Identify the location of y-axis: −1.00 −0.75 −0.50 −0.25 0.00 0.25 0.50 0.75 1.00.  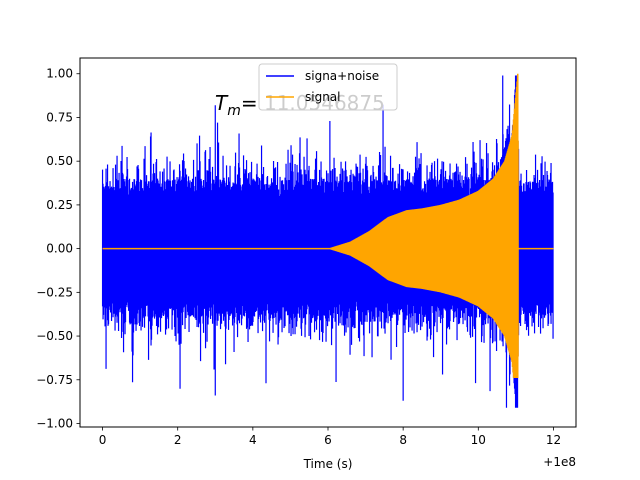
(58, 249).